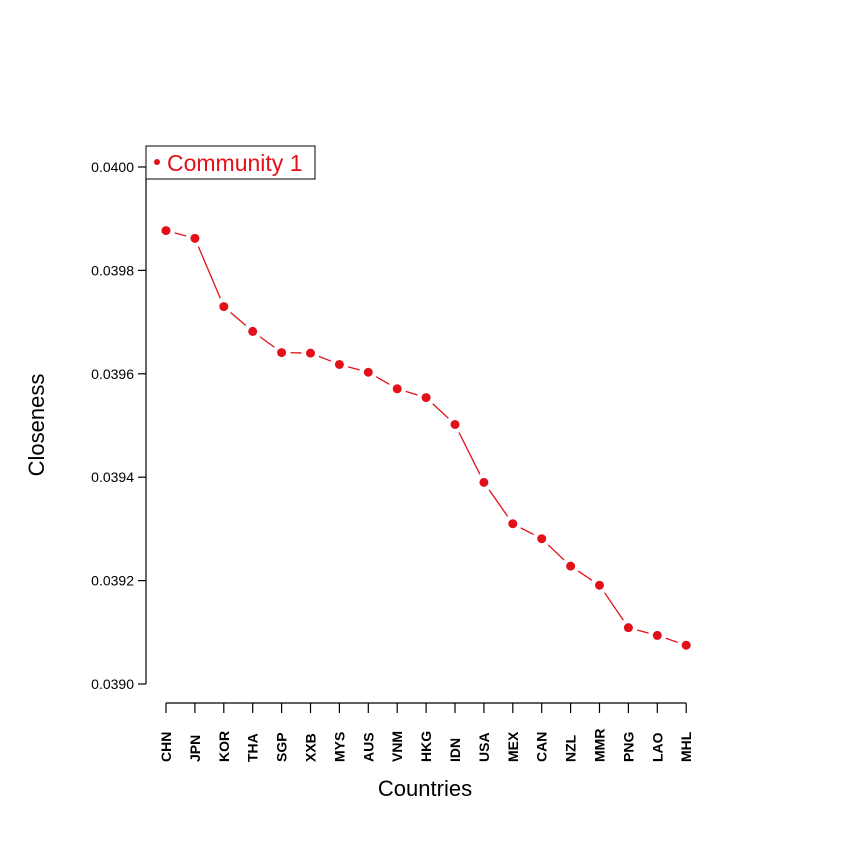 This screenshot has height=850, width=850. What do you see at coordinates (425, 788) in the screenshot?
I see `x-axis-title: Countries` at bounding box center [425, 788].